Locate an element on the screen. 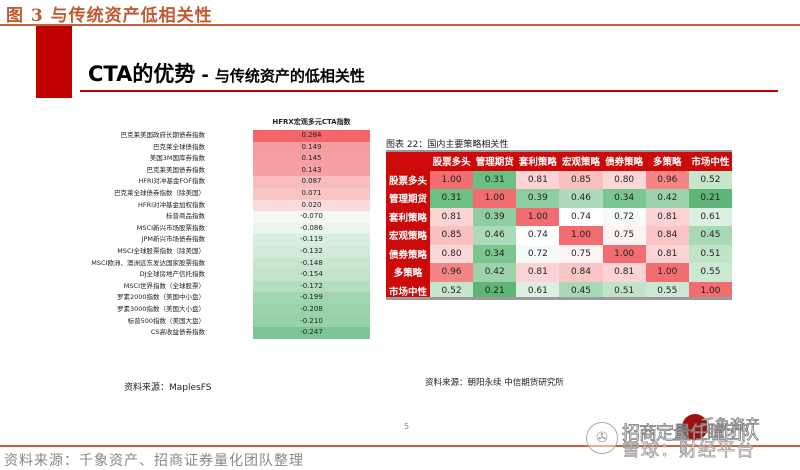  row-label: HFRI对冲基金加权指数 is located at coordinates (171, 204).